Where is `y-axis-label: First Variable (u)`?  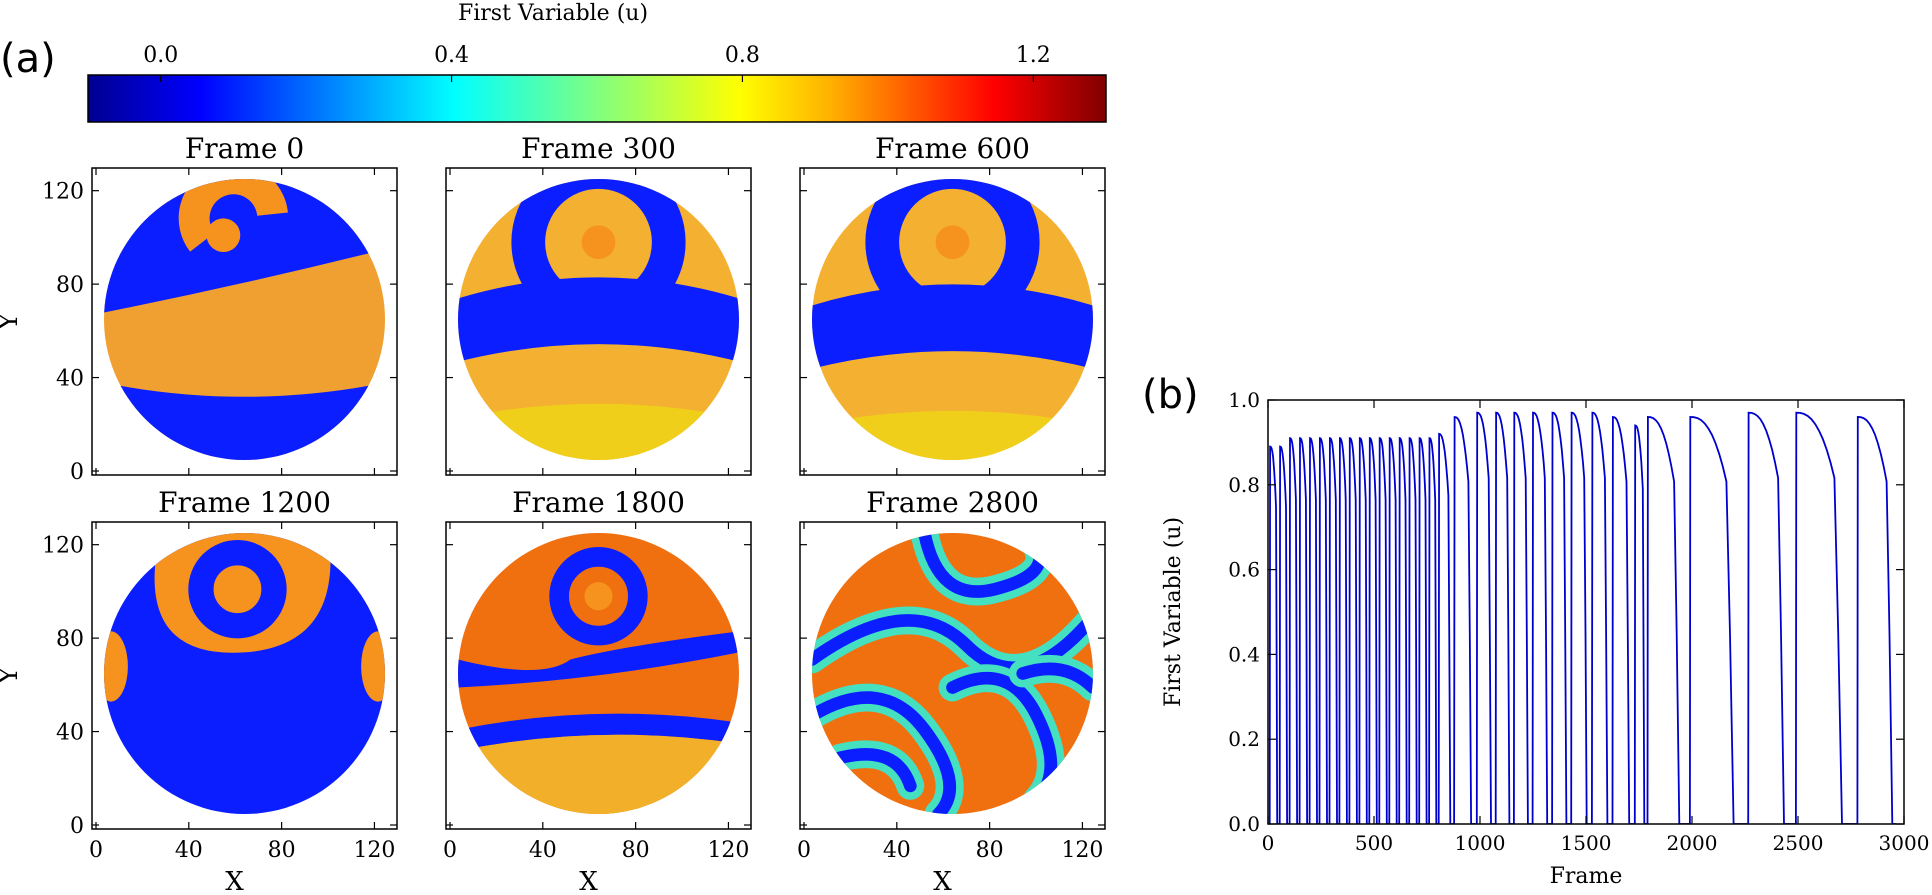
y-axis-label: First Variable (u) is located at coordinates (1173, 612).